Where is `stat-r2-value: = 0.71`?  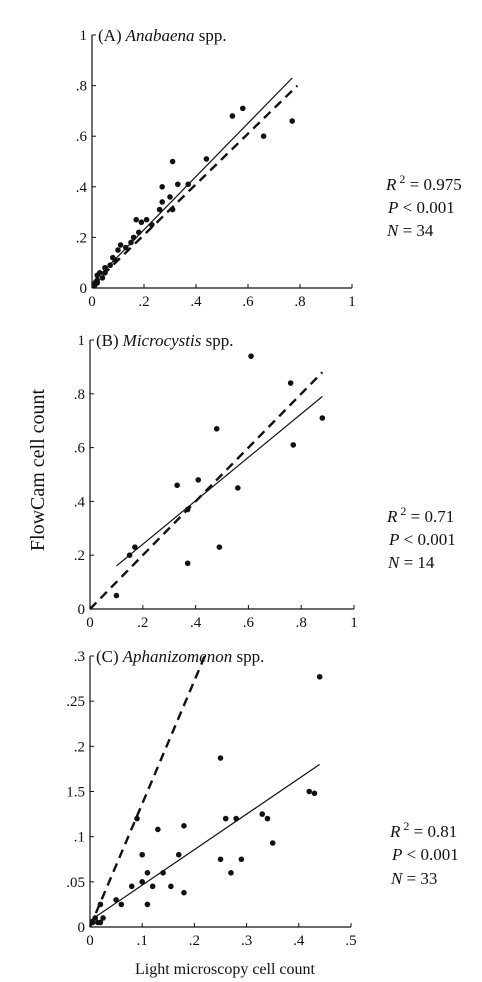 stat-r2-value: = 0.71 is located at coordinates (430, 516).